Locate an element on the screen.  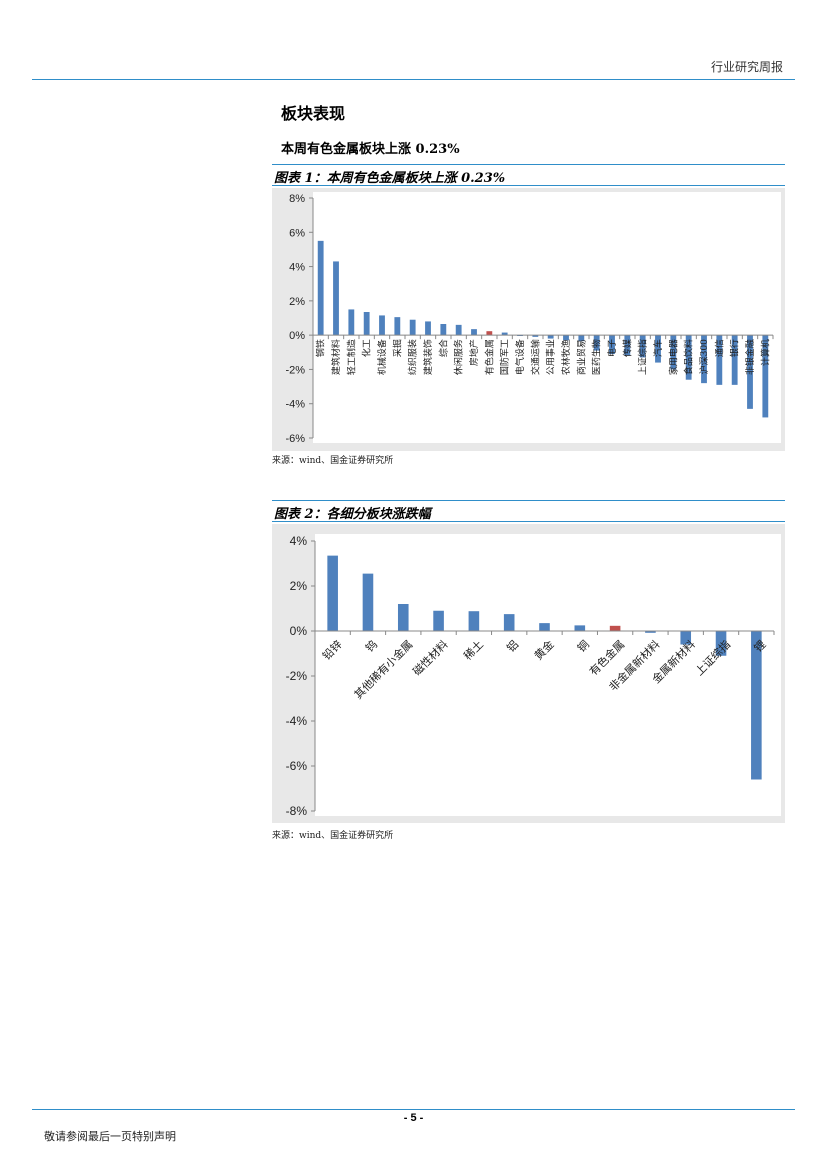
category-label: 非银金融 is located at coordinates (750, 357).